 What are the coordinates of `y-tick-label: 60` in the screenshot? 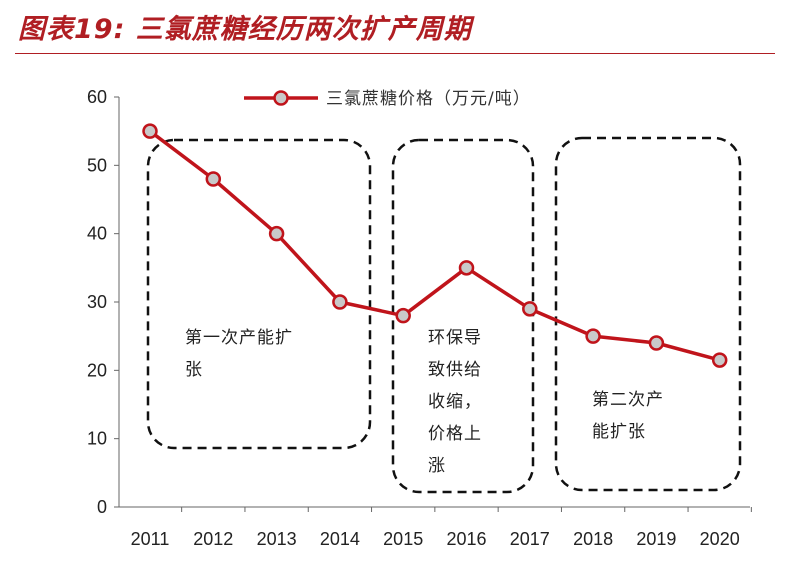 It's located at (97, 97).